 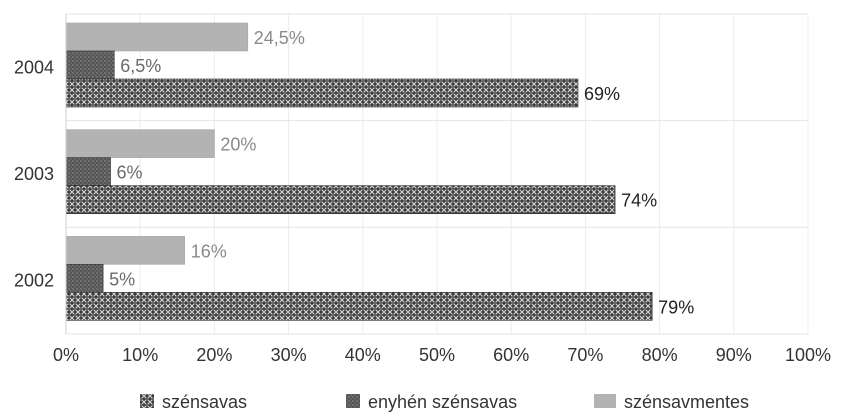 I want to click on data-label: 20%, so click(x=238, y=145).